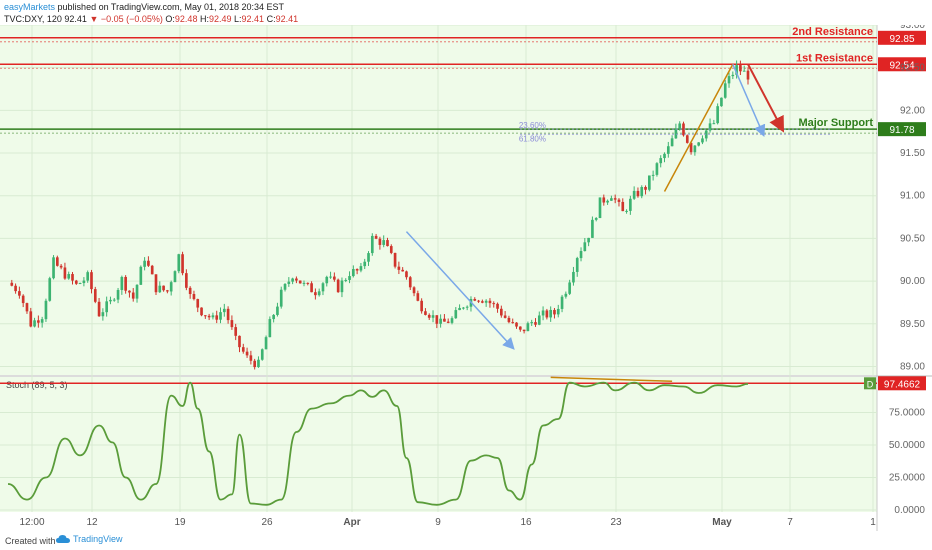  I want to click on price-tick-label: 89.50, so click(912, 324).